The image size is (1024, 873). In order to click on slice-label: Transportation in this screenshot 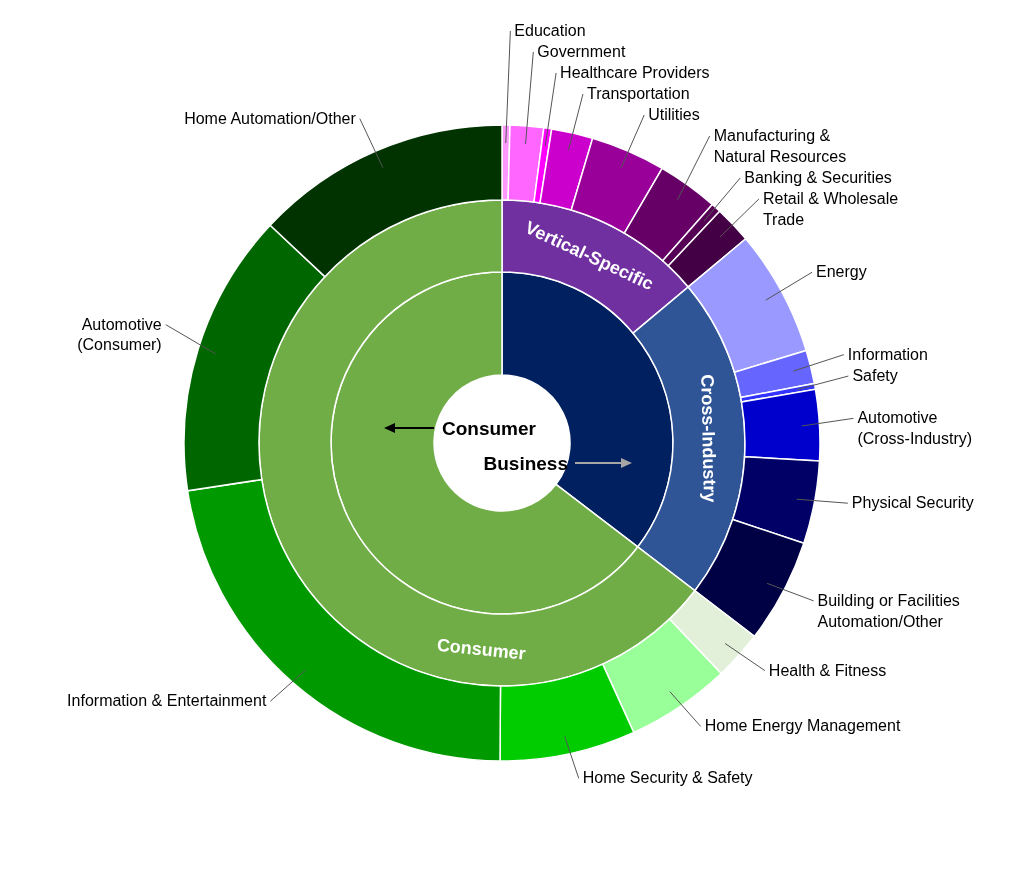, I will do `click(638, 93)`.